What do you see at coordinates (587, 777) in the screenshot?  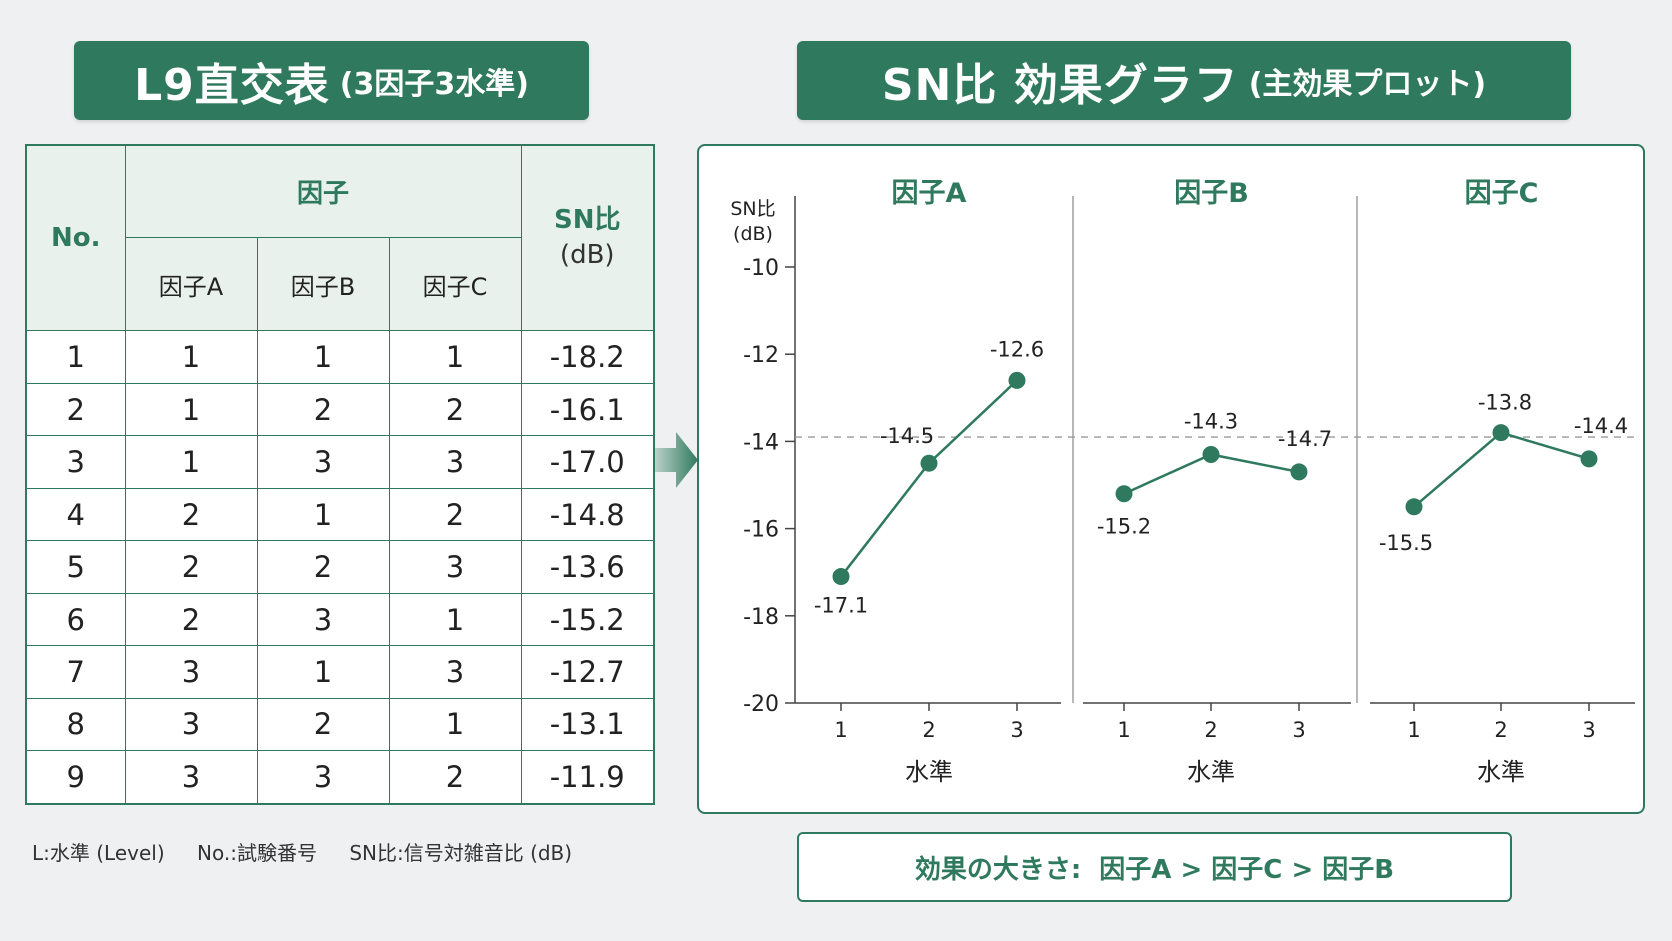 I see `cell-sn: -11.9` at bounding box center [587, 777].